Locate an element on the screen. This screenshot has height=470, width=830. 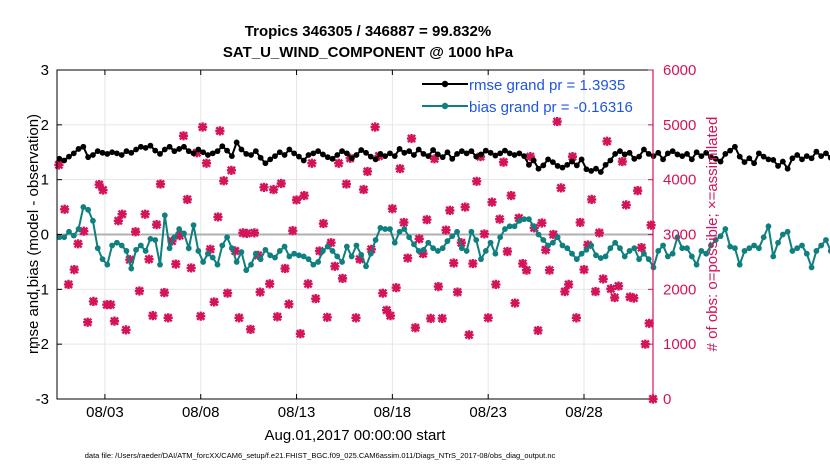
legend-rmse-label: rmse grand pr = 1.3935 is located at coordinates (547, 85).